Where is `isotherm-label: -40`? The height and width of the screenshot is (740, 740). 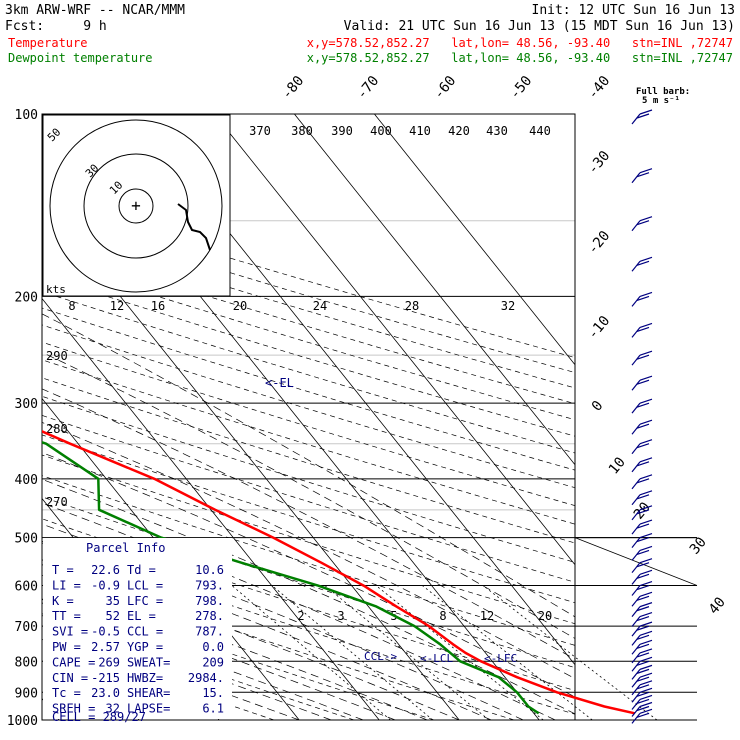
isotherm-label: -40 is located at coordinates (599, 88).